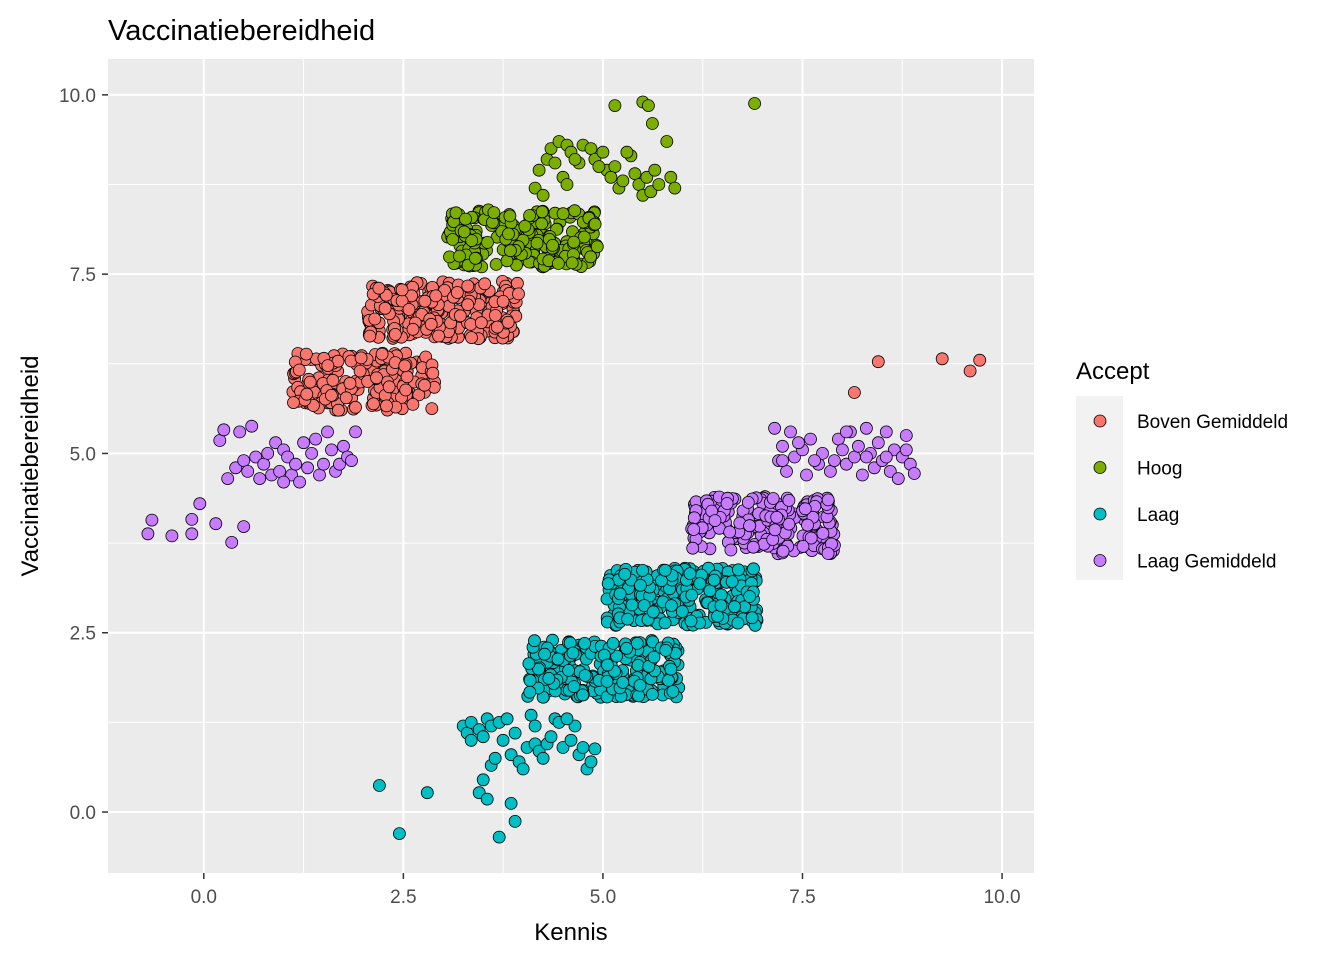 This screenshot has width=1344, height=960. I want to click on x-tick-label: 0.0, so click(204, 897).